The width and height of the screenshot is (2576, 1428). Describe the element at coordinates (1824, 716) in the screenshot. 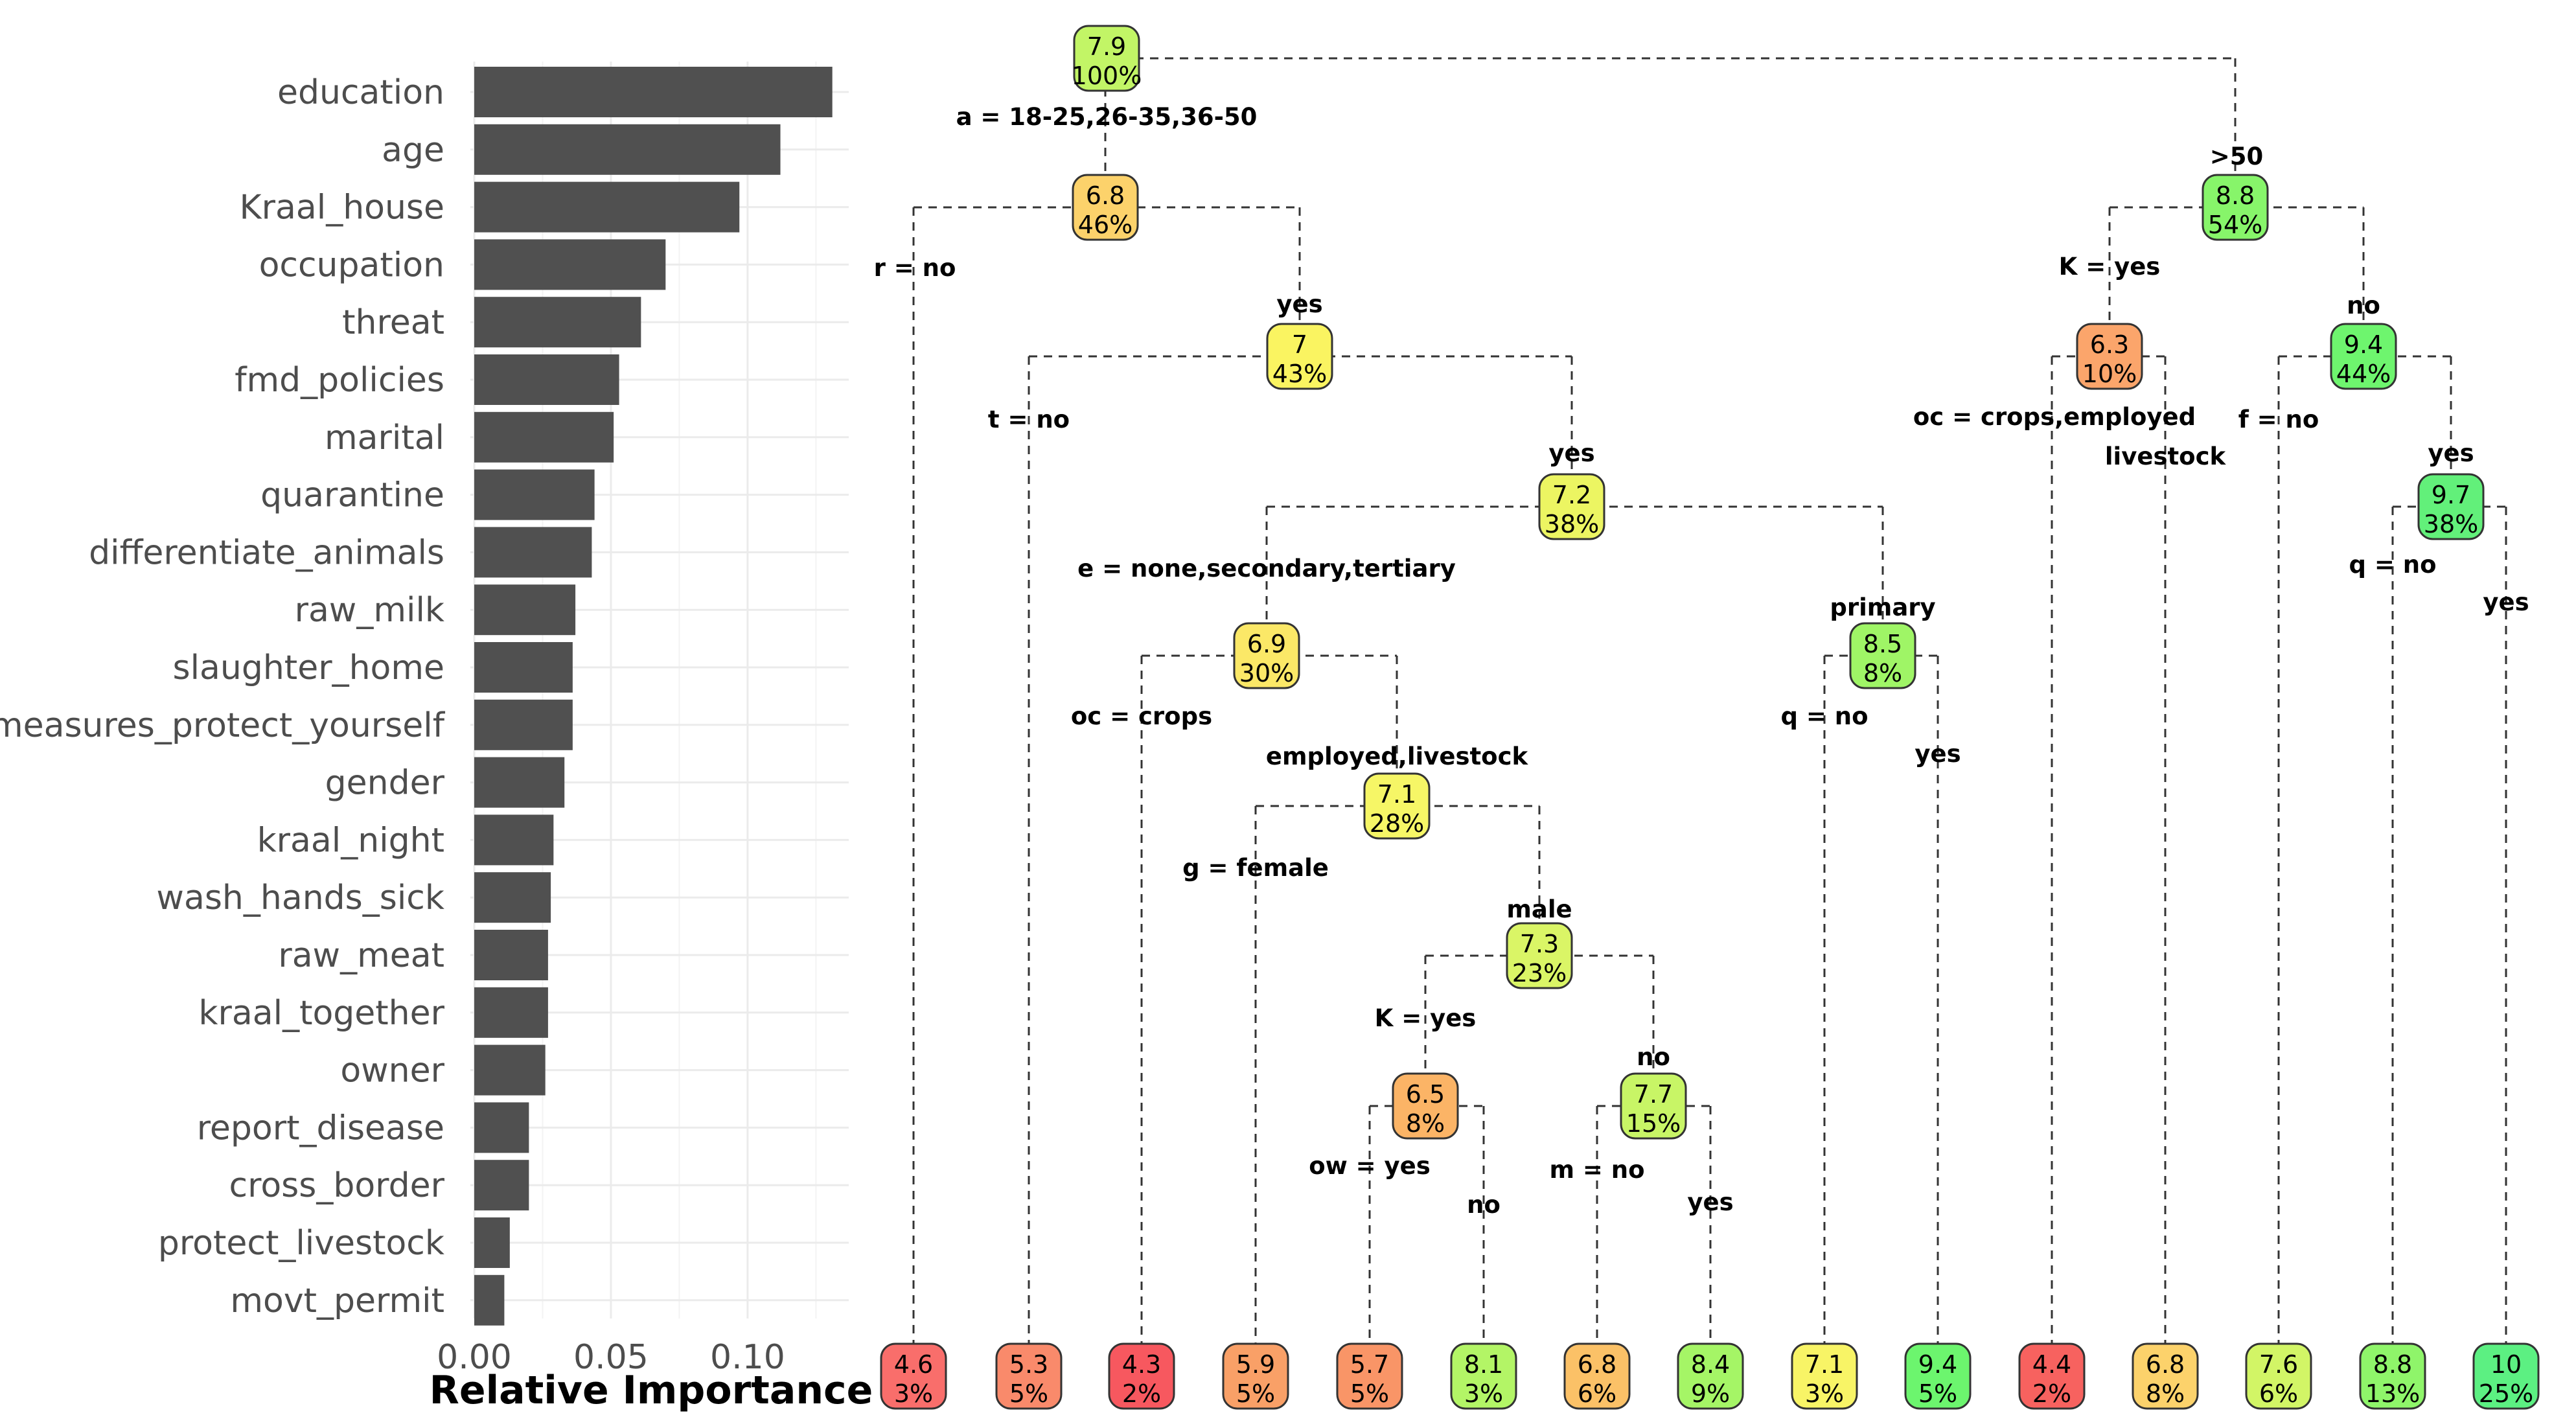

I see `split-label: q = no` at that location.